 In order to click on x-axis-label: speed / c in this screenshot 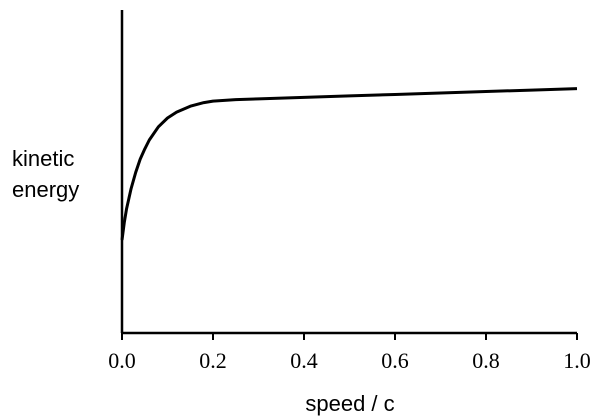, I will do `click(349, 403)`.